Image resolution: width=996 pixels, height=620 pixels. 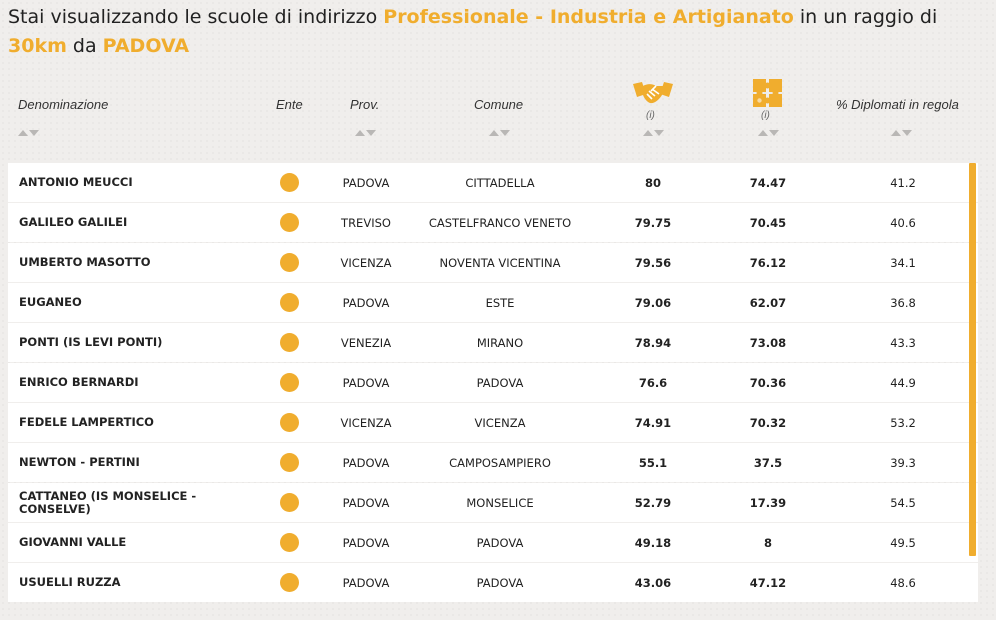 What do you see at coordinates (289, 104) in the screenshot?
I see `column-ente: Ente` at bounding box center [289, 104].